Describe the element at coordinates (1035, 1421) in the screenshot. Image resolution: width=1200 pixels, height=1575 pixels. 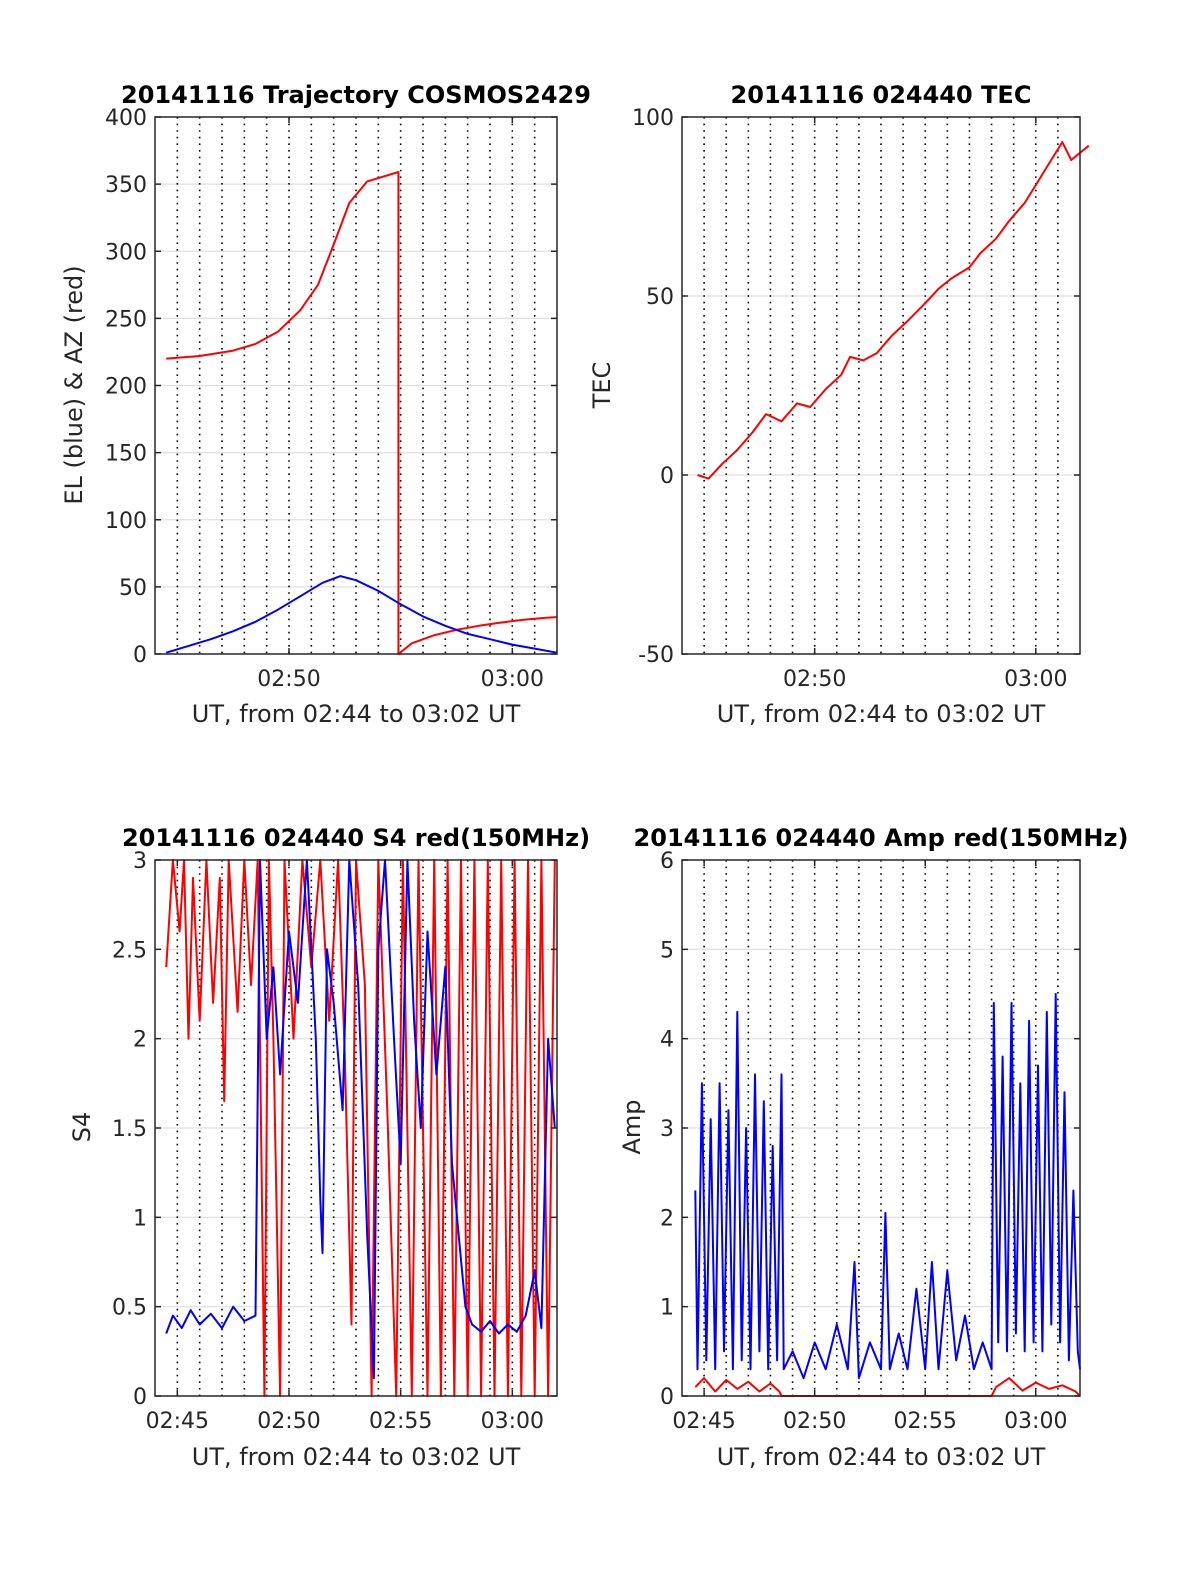
I see `amp-x-tick-label: 03:00` at that location.